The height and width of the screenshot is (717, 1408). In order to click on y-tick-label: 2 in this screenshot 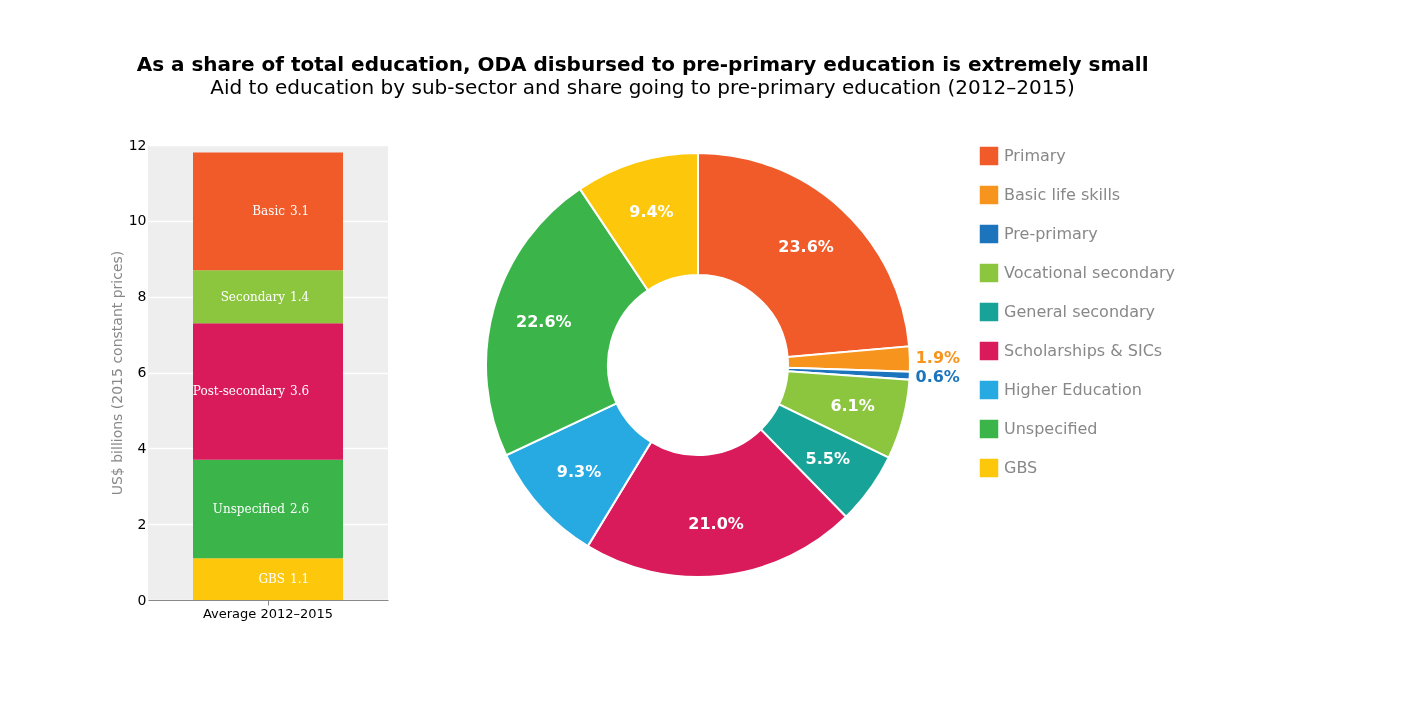, I will do `click(142, 523)`.